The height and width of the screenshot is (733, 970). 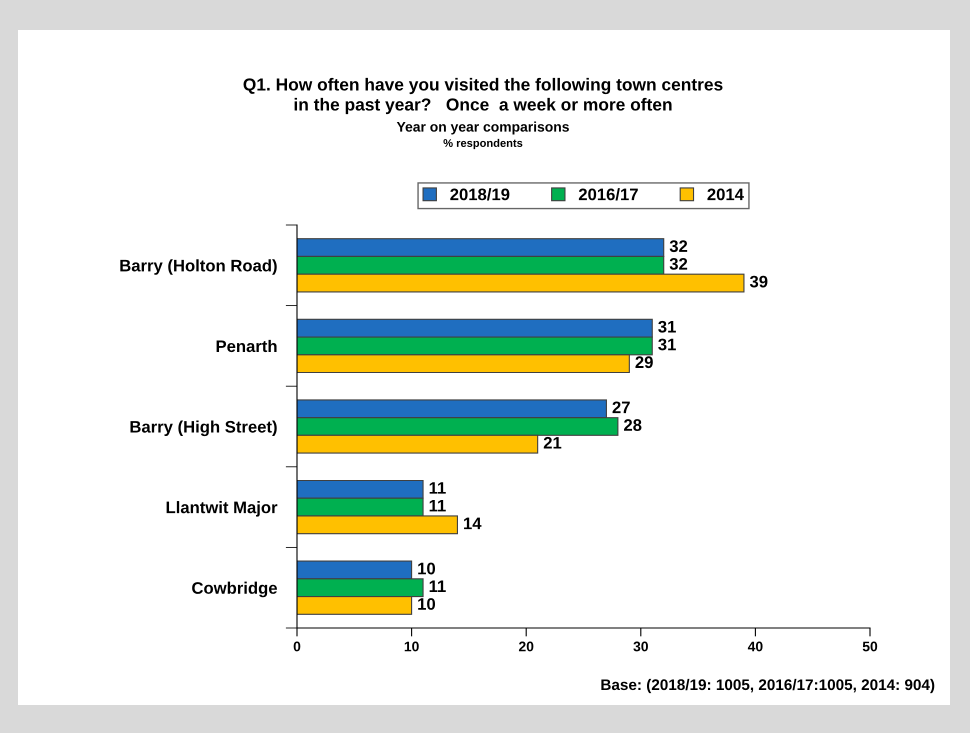 I want to click on chart-title: Q1. How often have you visited the following town centres in the past year? Once a week or more often, so click(x=483, y=96).